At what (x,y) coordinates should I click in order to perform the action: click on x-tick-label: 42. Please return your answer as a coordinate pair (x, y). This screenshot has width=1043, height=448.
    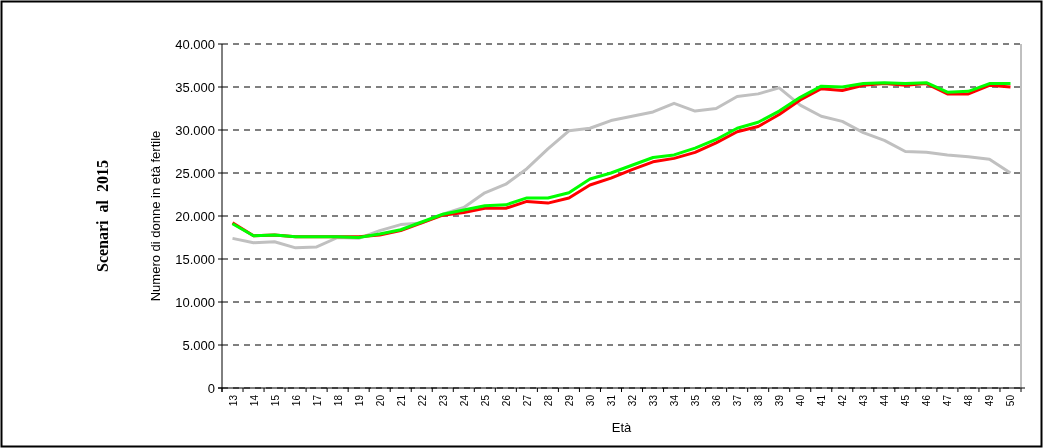
    Looking at the image, I should click on (843, 400).